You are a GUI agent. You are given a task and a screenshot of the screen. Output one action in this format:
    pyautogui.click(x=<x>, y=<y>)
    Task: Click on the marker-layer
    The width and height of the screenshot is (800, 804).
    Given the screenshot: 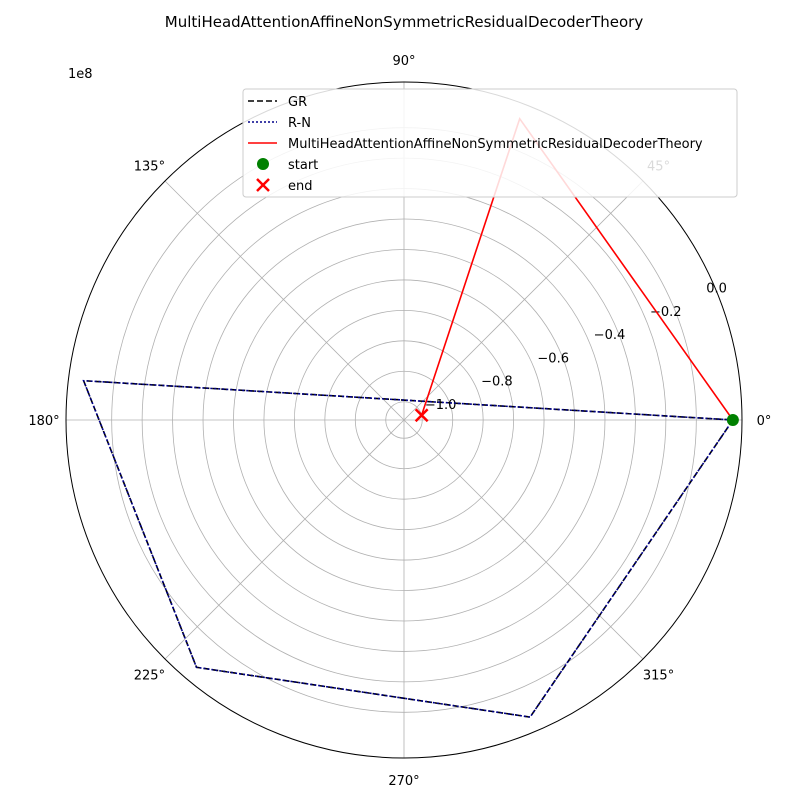 What is the action you would take?
    pyautogui.click(x=576, y=417)
    